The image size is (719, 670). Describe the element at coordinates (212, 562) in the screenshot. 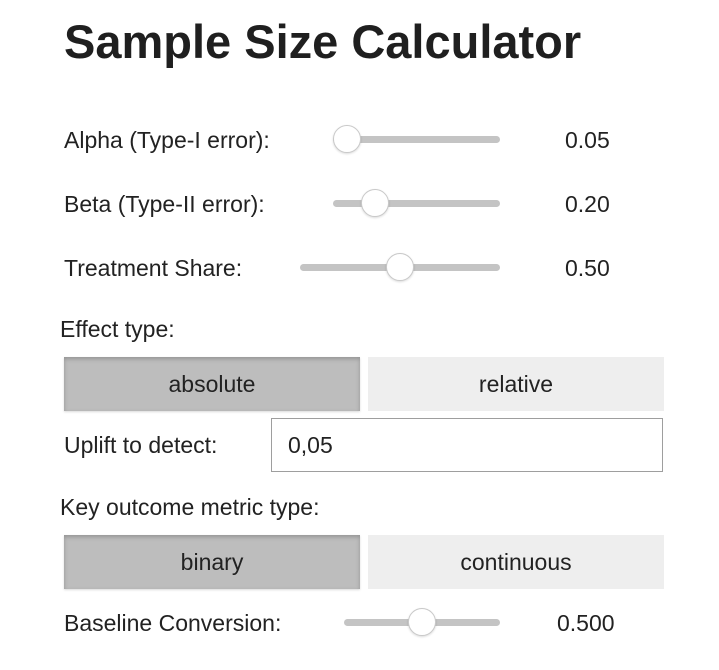

I see `metric-type-binary-button: binary` at that location.